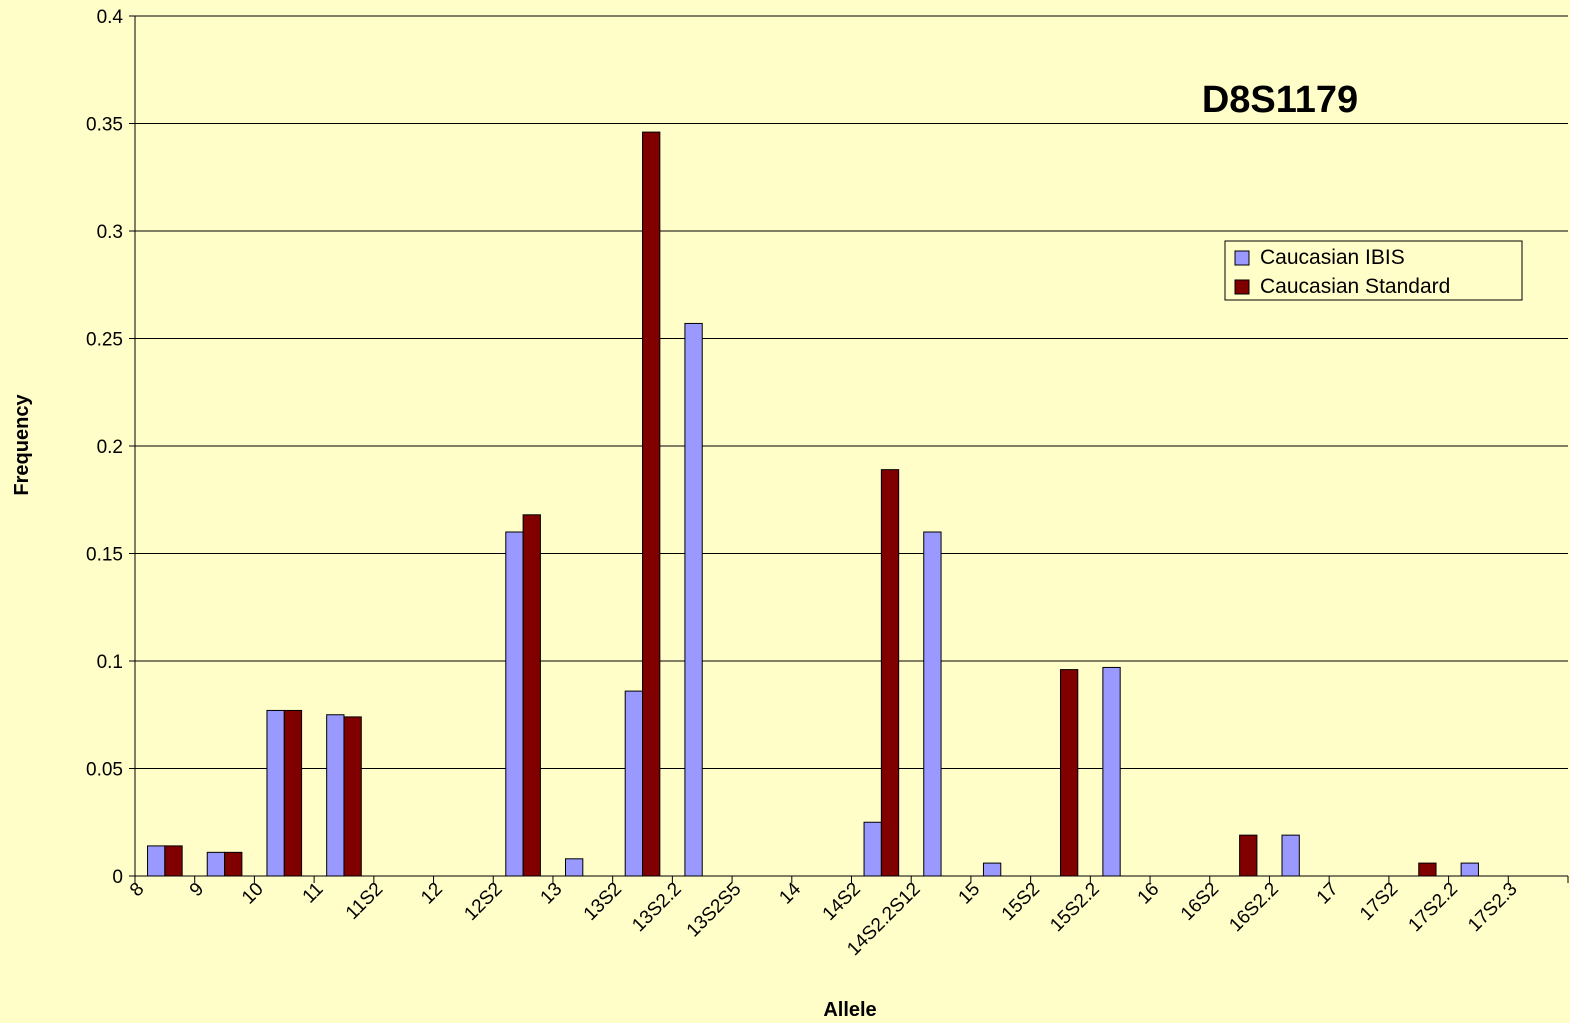 This screenshot has width=1570, height=1023. What do you see at coordinates (104, 555) in the screenshot?
I see `y-tick-label: 0.15` at bounding box center [104, 555].